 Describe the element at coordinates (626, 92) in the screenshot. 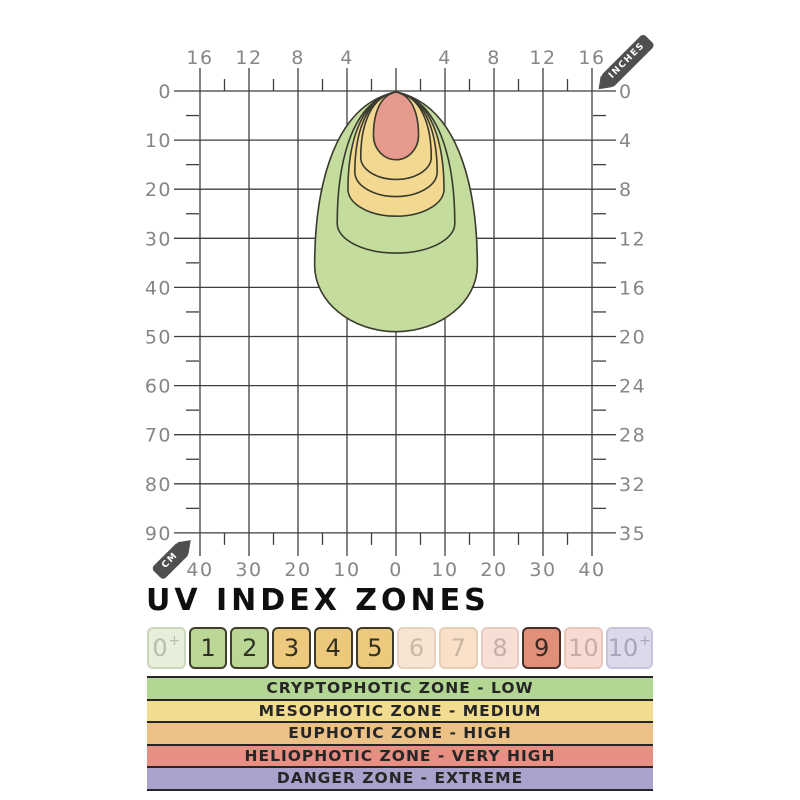

I see `right-axis-tick-label: 0` at that location.